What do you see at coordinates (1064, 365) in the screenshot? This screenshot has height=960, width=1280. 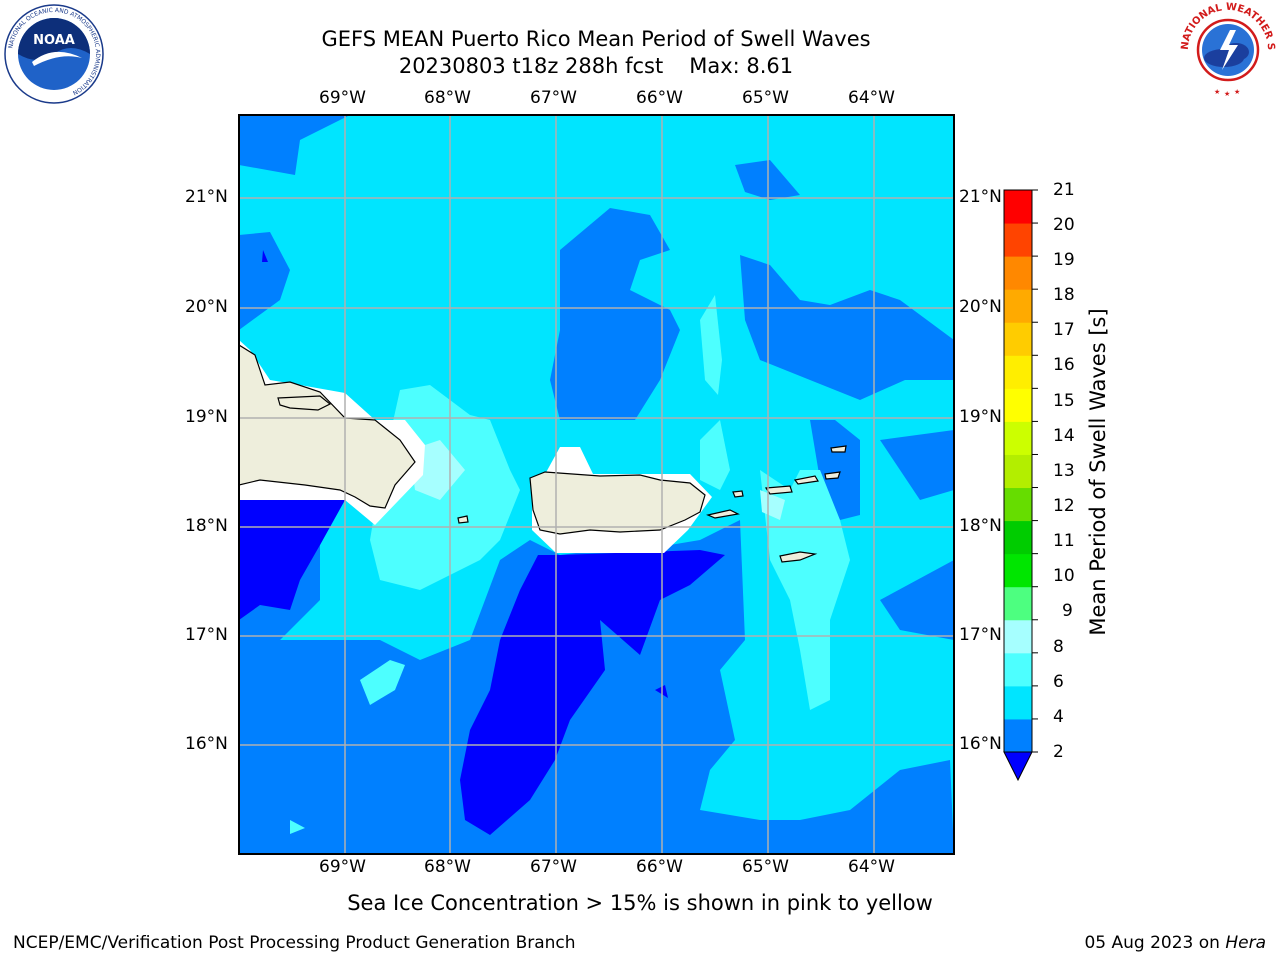 I see `colorbar-tick-label: 16` at bounding box center [1064, 365].